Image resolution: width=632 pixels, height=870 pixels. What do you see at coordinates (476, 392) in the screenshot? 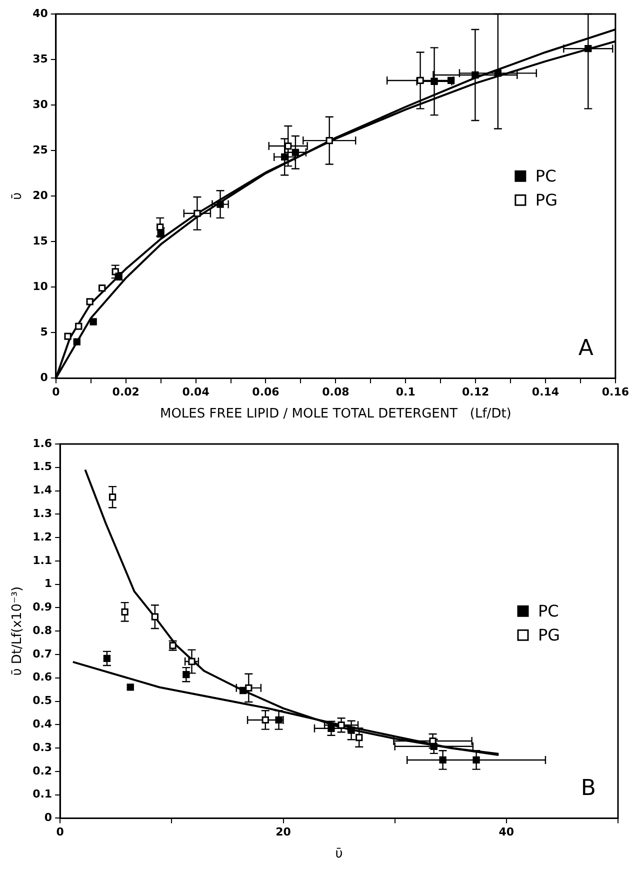
I see `x-tick-label: 0.12` at bounding box center [476, 392].